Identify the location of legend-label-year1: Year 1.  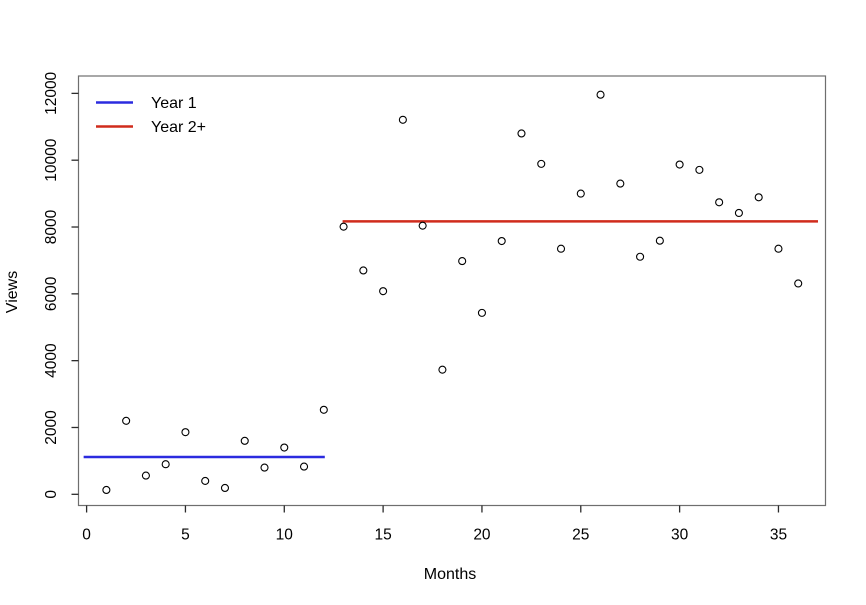
(174, 103).